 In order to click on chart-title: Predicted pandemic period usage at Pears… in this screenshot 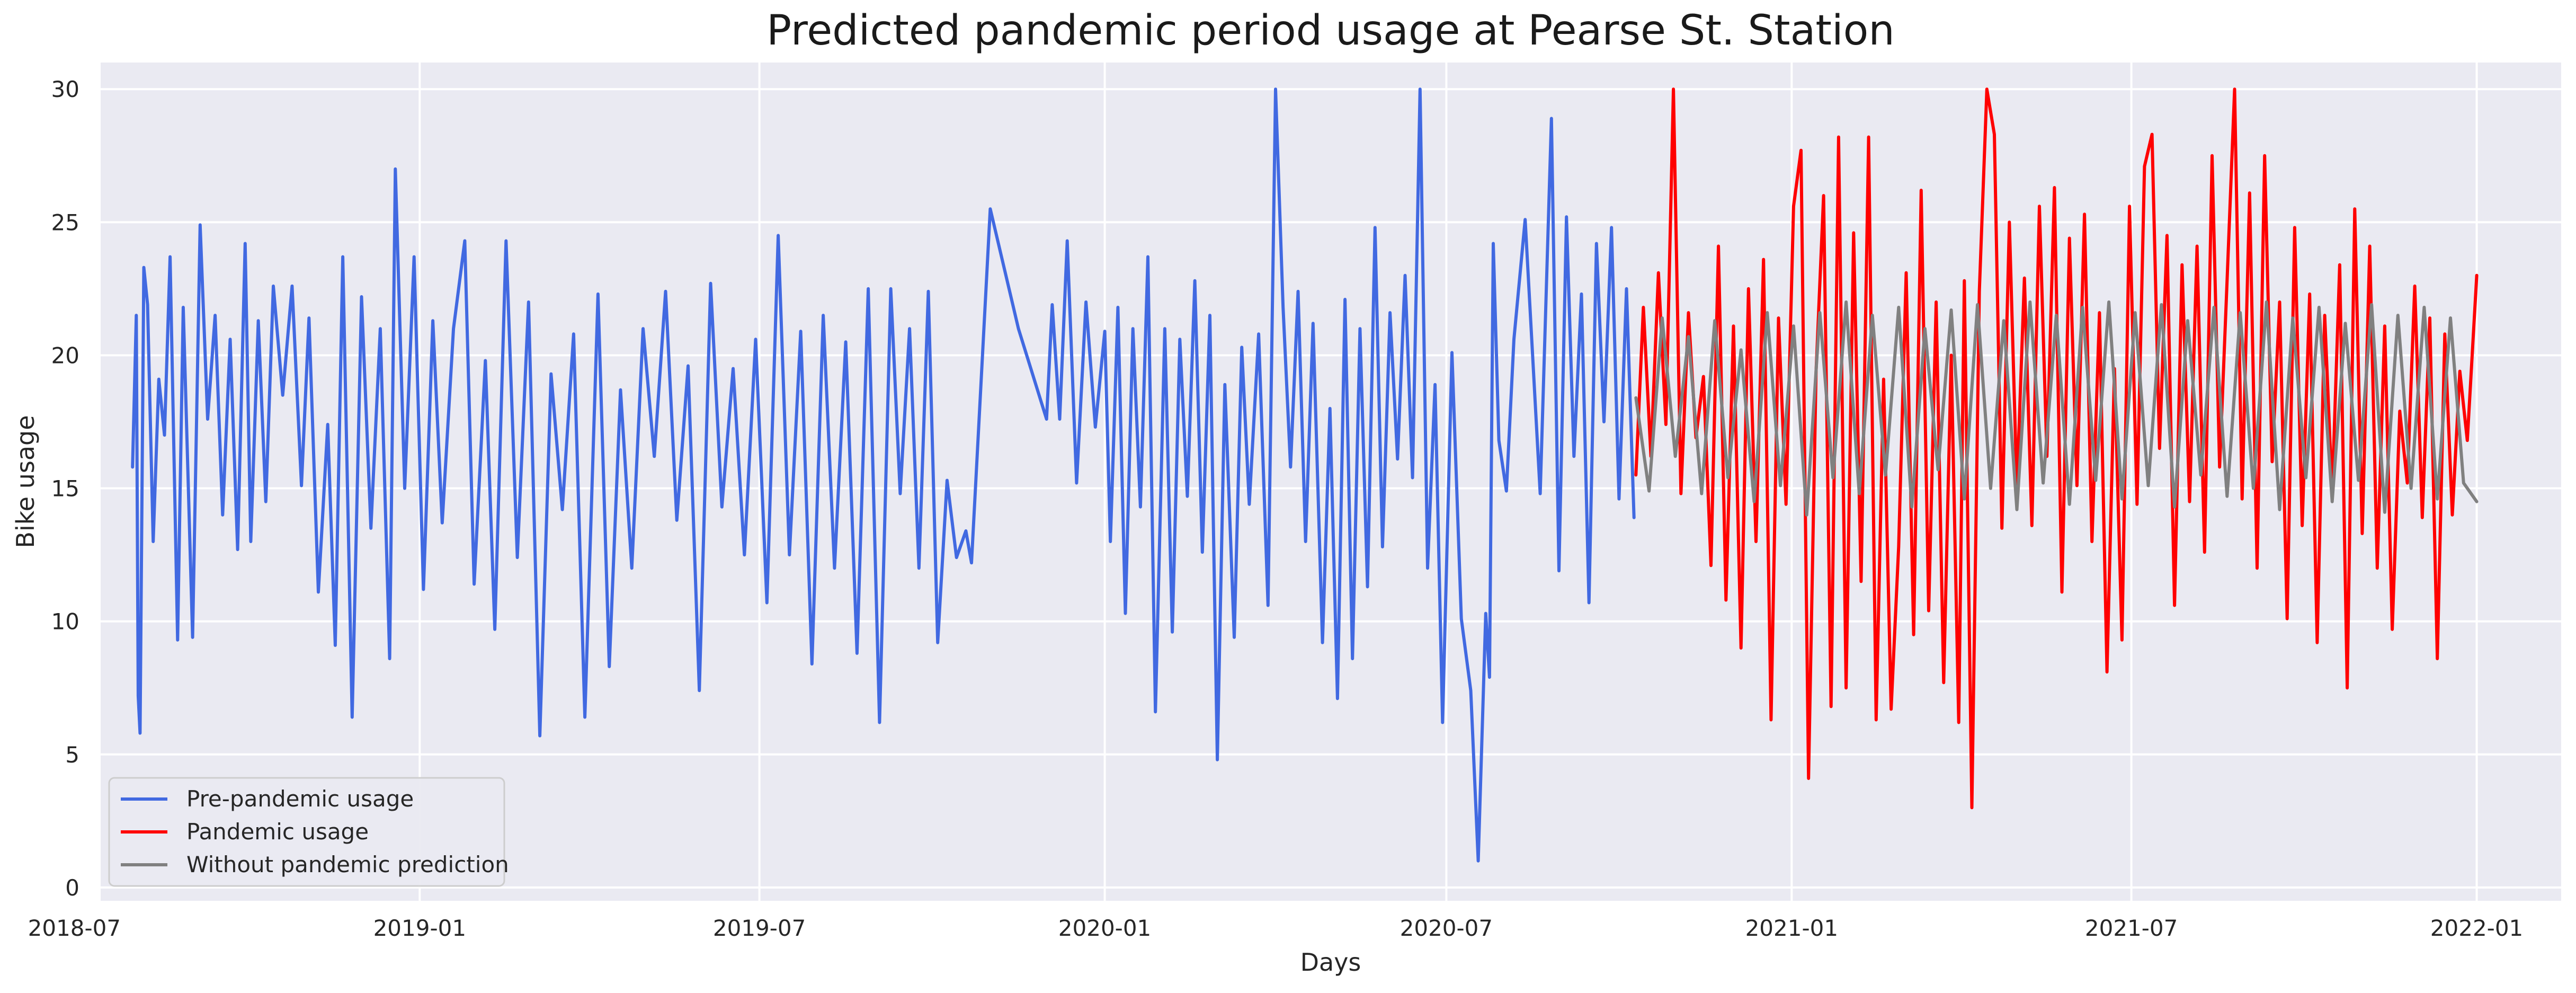, I will do `click(1330, 31)`.